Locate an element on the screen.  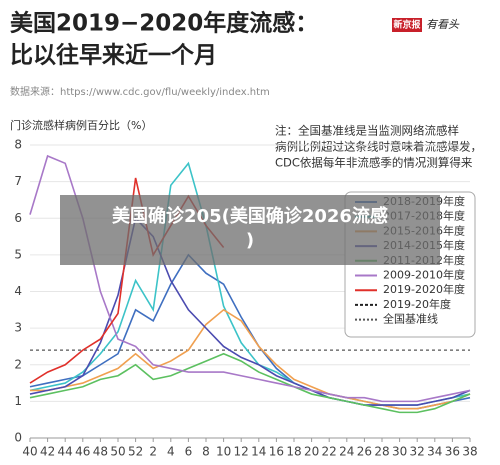
y-tick-label: 2 is located at coordinates (18, 364).